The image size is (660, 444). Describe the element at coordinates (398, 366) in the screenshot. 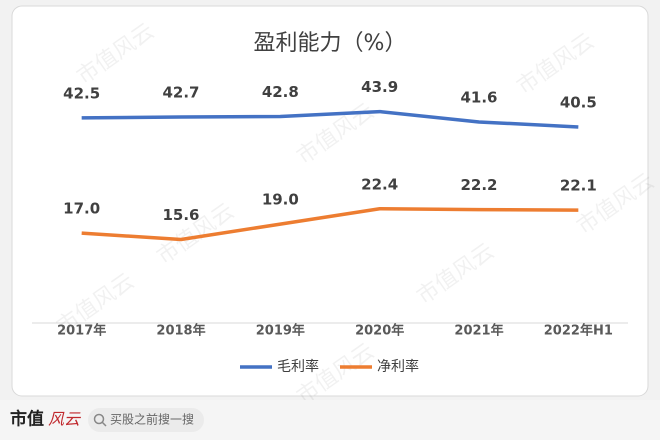

I see `legend-label: 净利率` at that location.